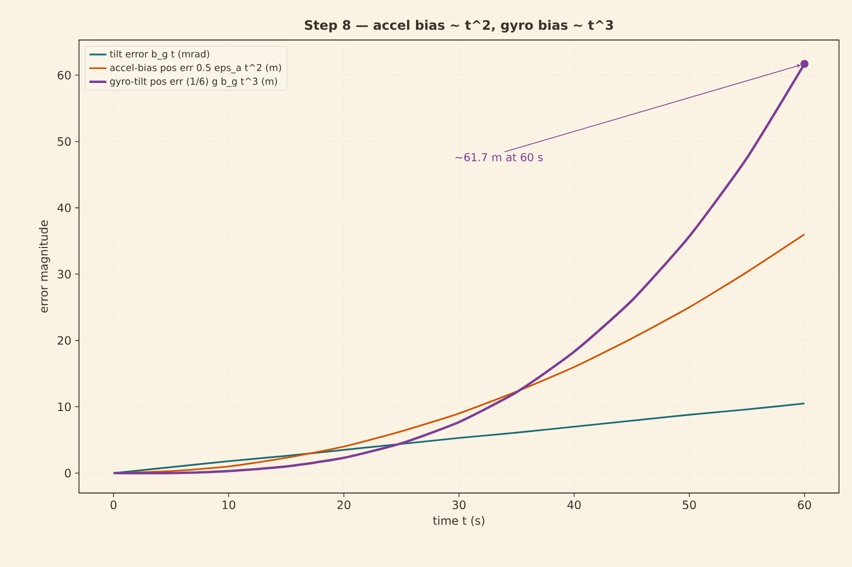  What do you see at coordinates (64, 340) in the screenshot?
I see `y-tick-label: 20` at bounding box center [64, 340].